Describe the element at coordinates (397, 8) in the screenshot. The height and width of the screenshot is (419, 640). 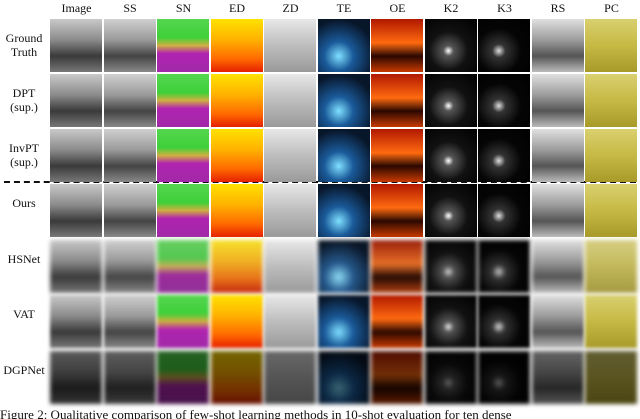
I see `column-header: OE` at that location.